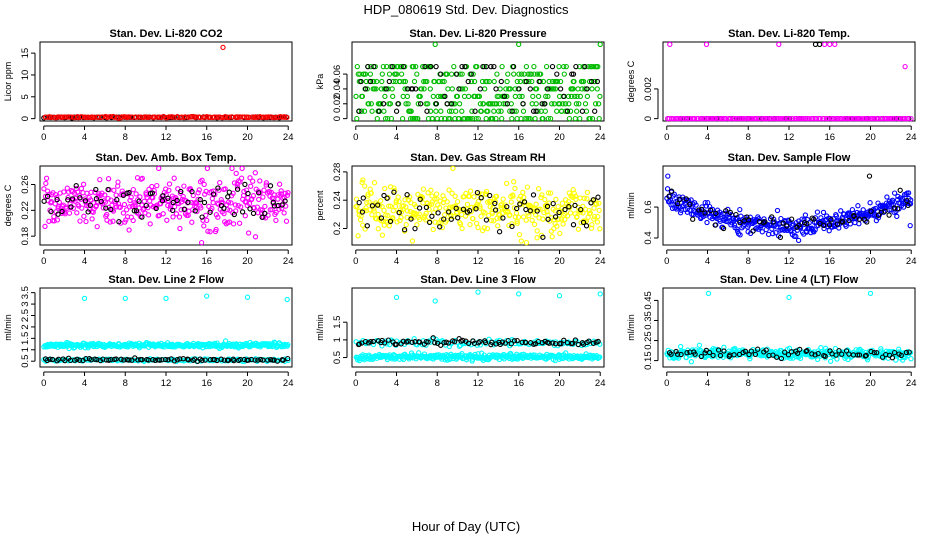 Image resolution: width=936 pixels, height=540 pixels. What do you see at coordinates (396, 137) in the screenshot?
I see `x-tick-label: 4` at bounding box center [396, 137].